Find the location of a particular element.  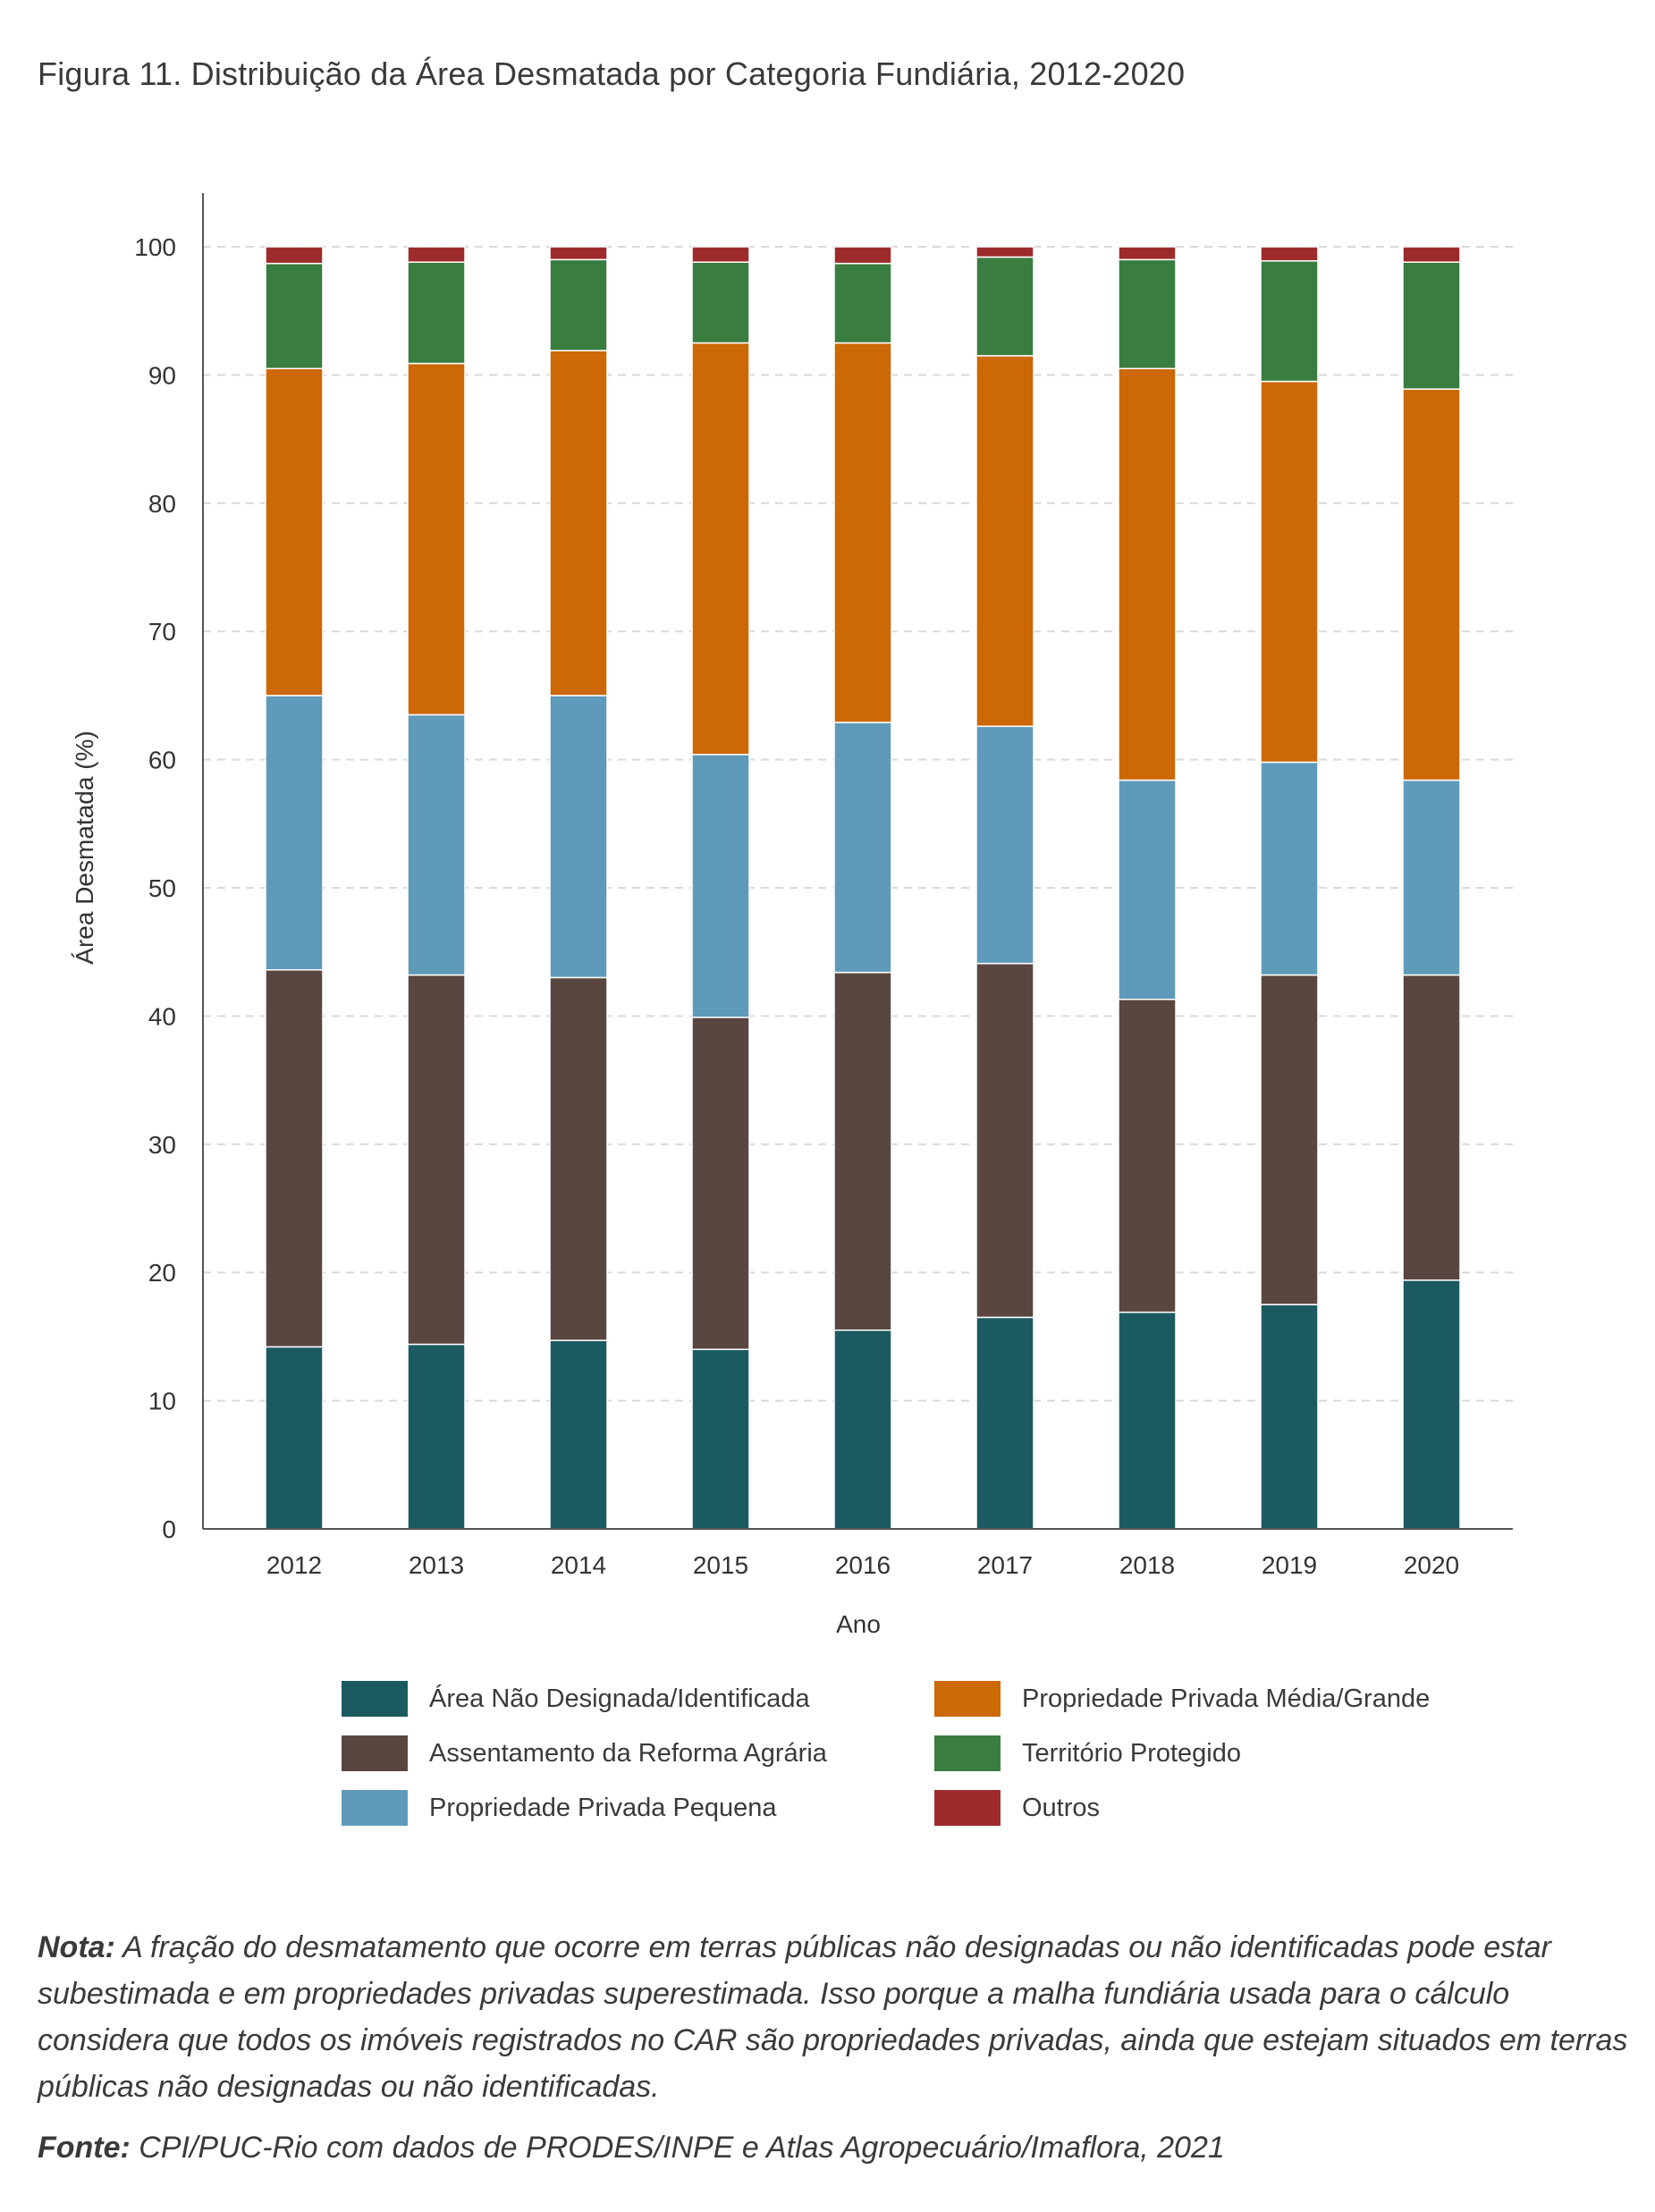

x-tick-label: 2015 is located at coordinates (720, 1565).